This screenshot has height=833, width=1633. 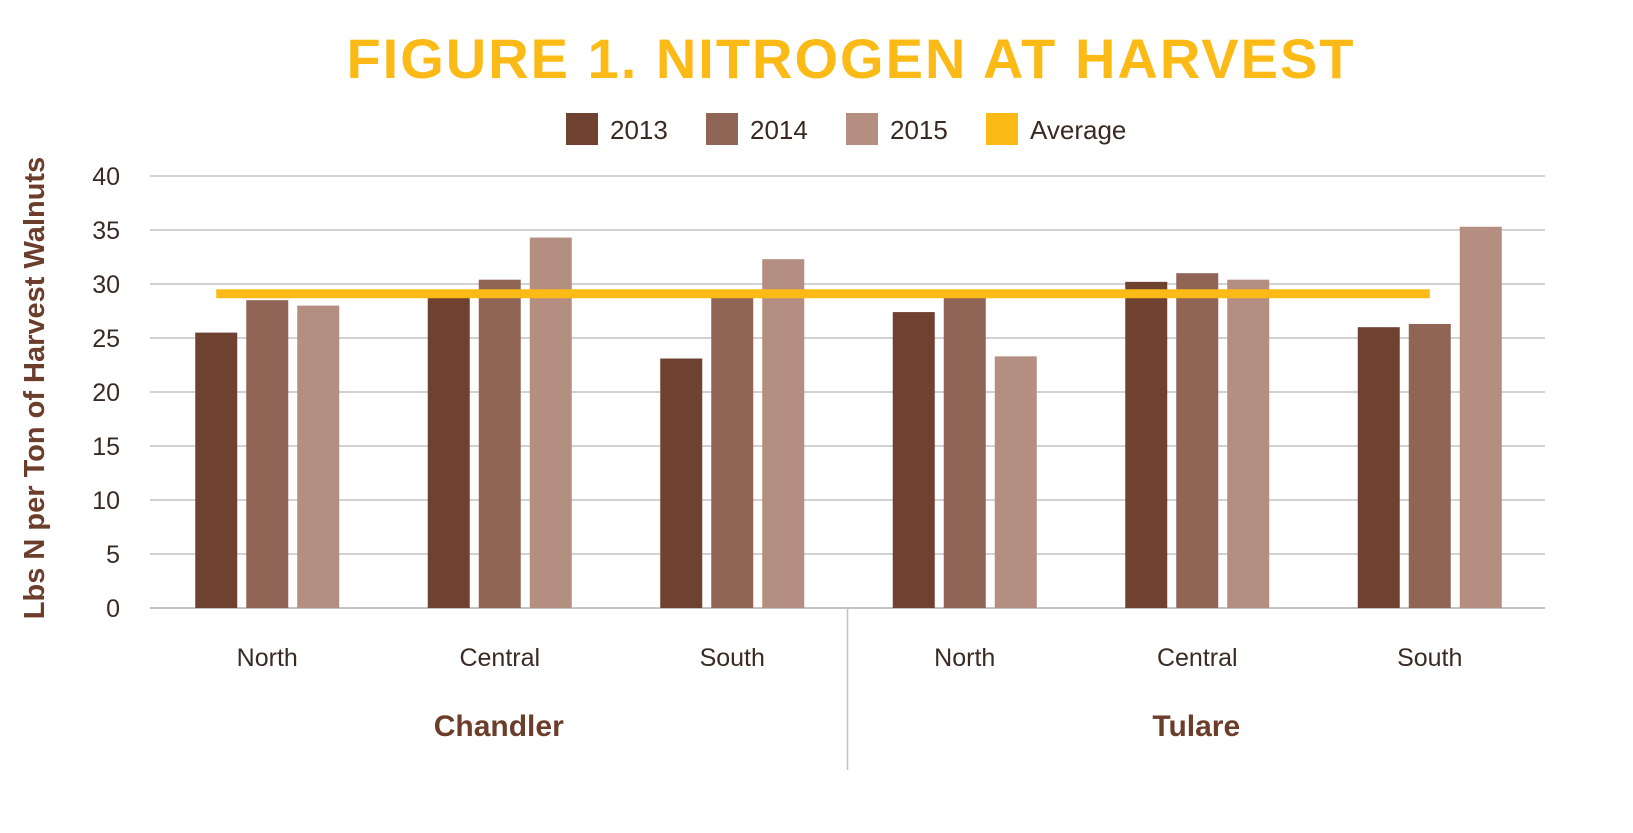 I want to click on y-tick-label: 15, so click(x=106, y=447).